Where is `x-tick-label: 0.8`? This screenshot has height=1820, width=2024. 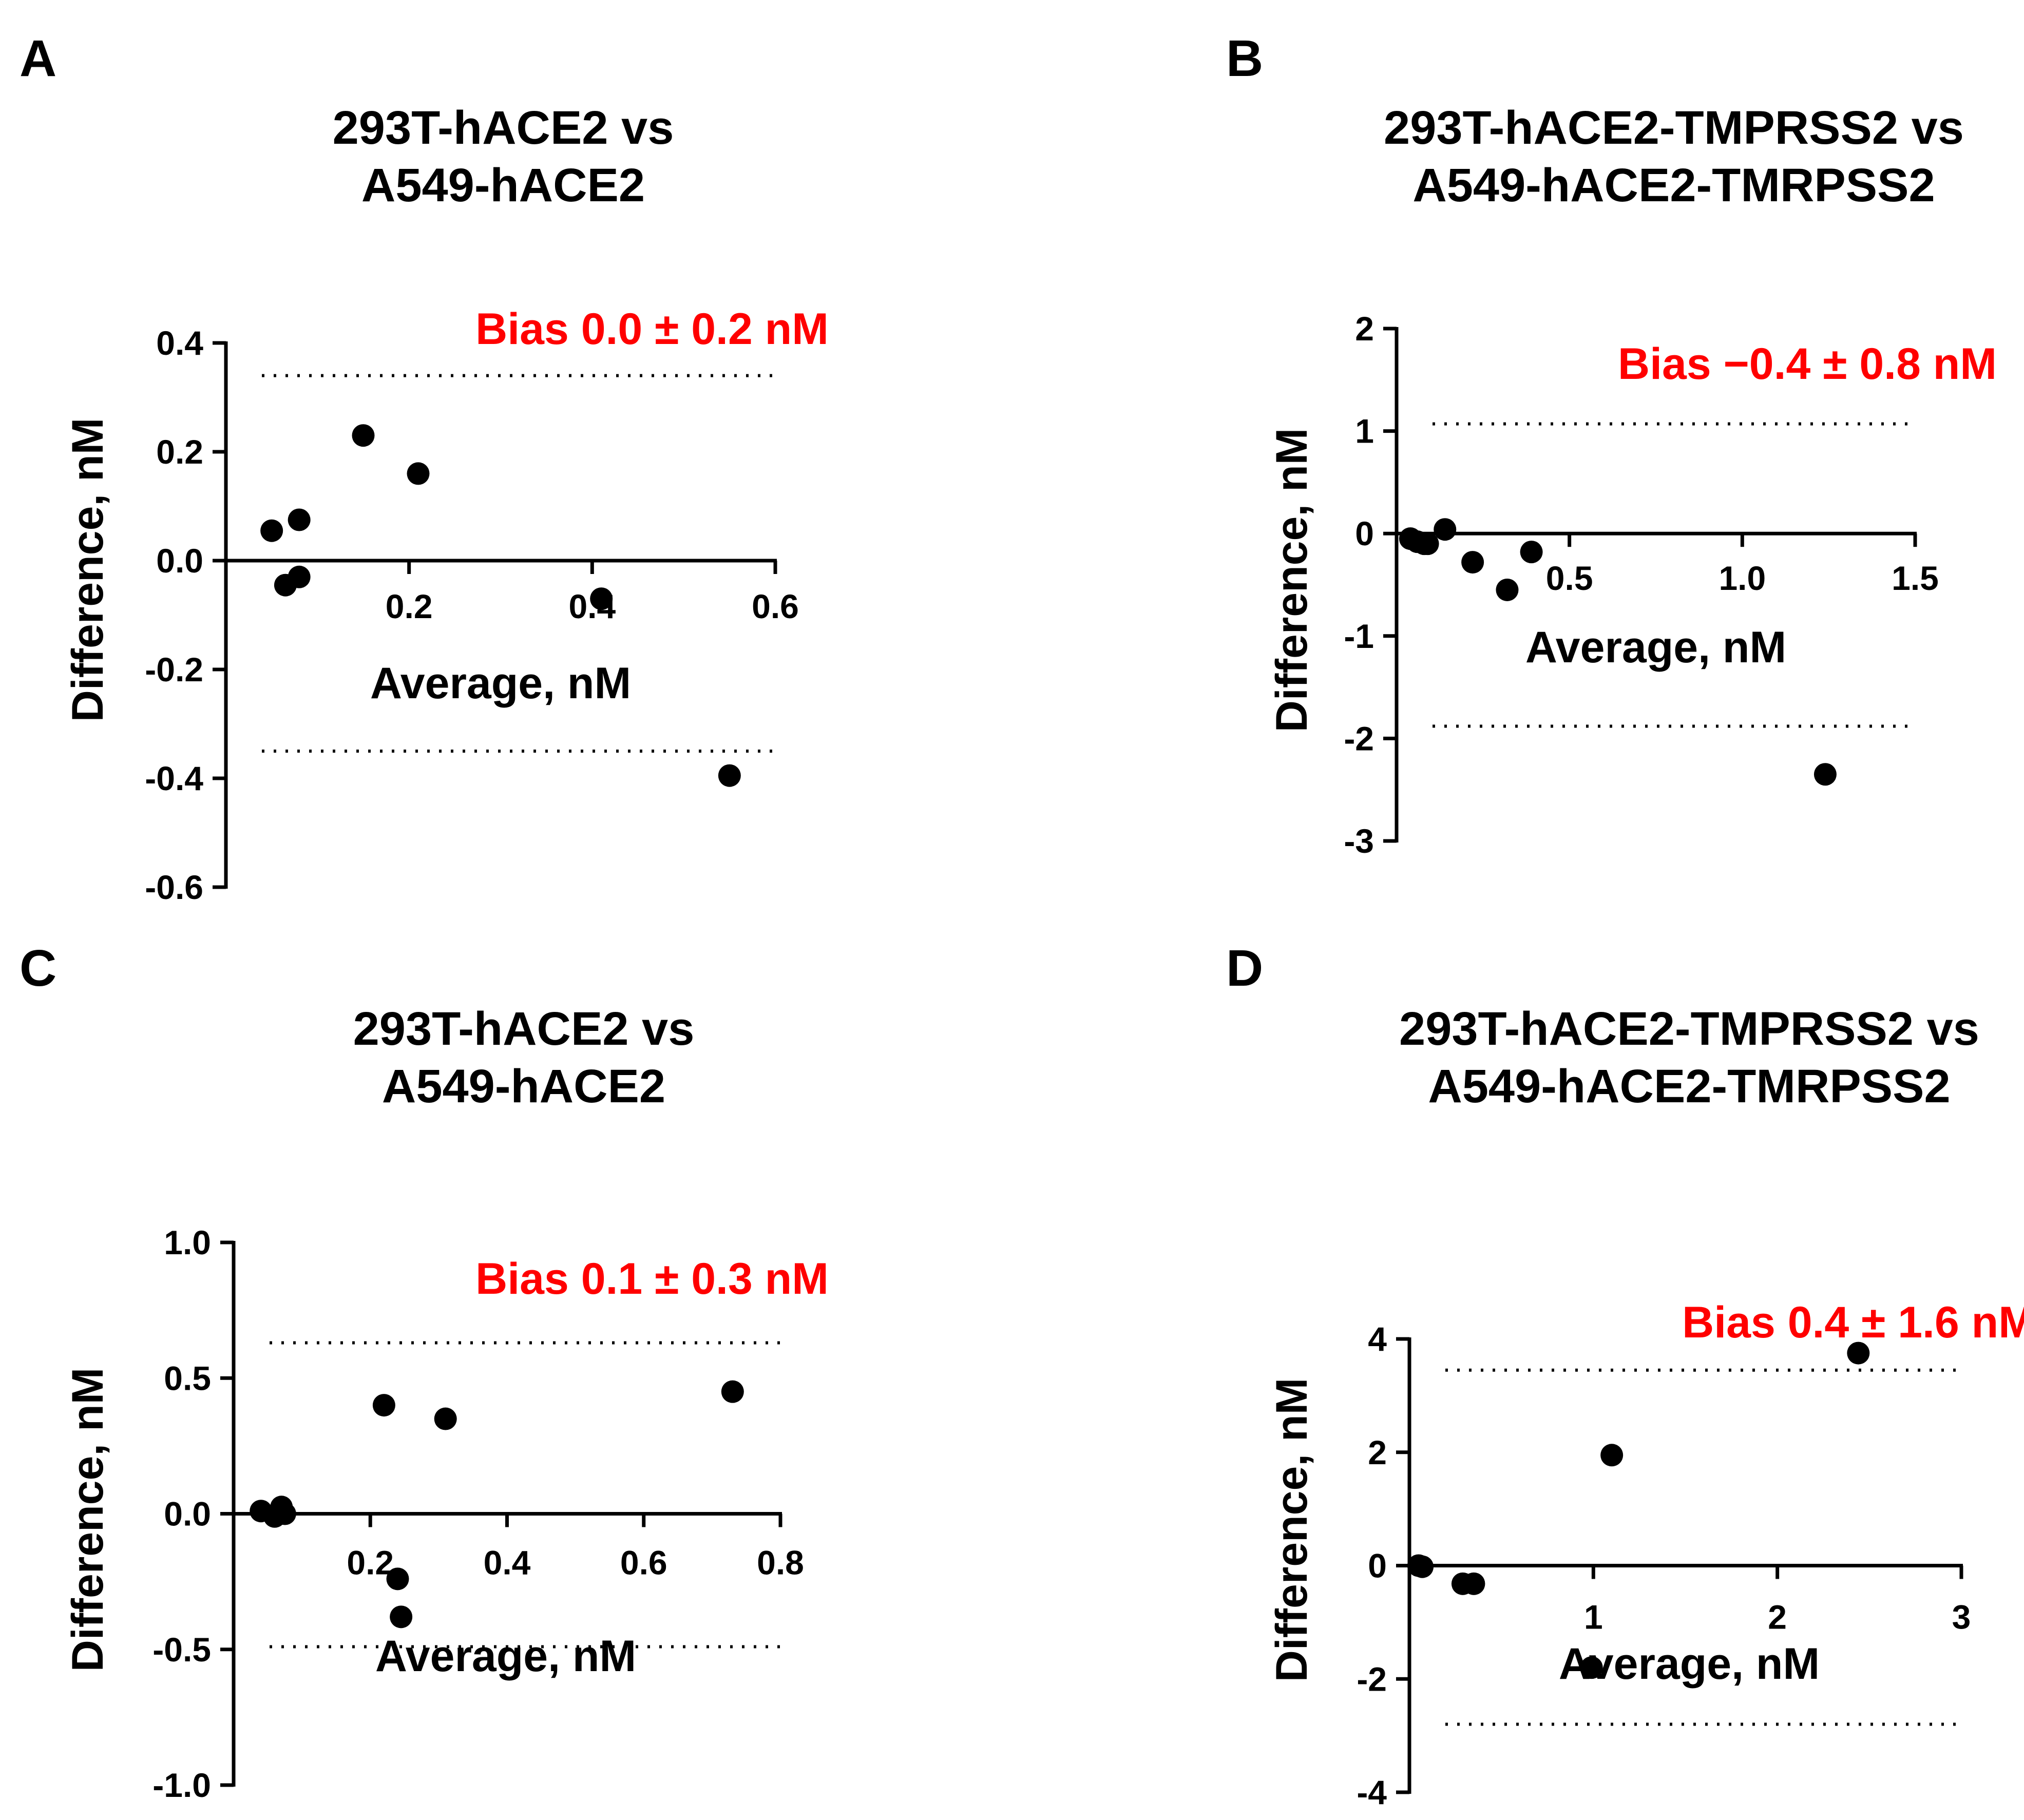
x-tick-label: 0.8 is located at coordinates (780, 1563).